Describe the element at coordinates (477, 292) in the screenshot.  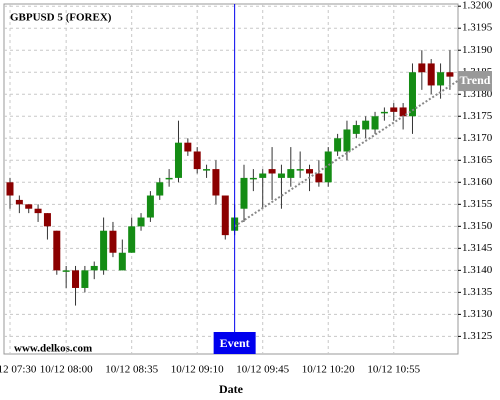
I see `y-tick-label: 1.3135` at that location.